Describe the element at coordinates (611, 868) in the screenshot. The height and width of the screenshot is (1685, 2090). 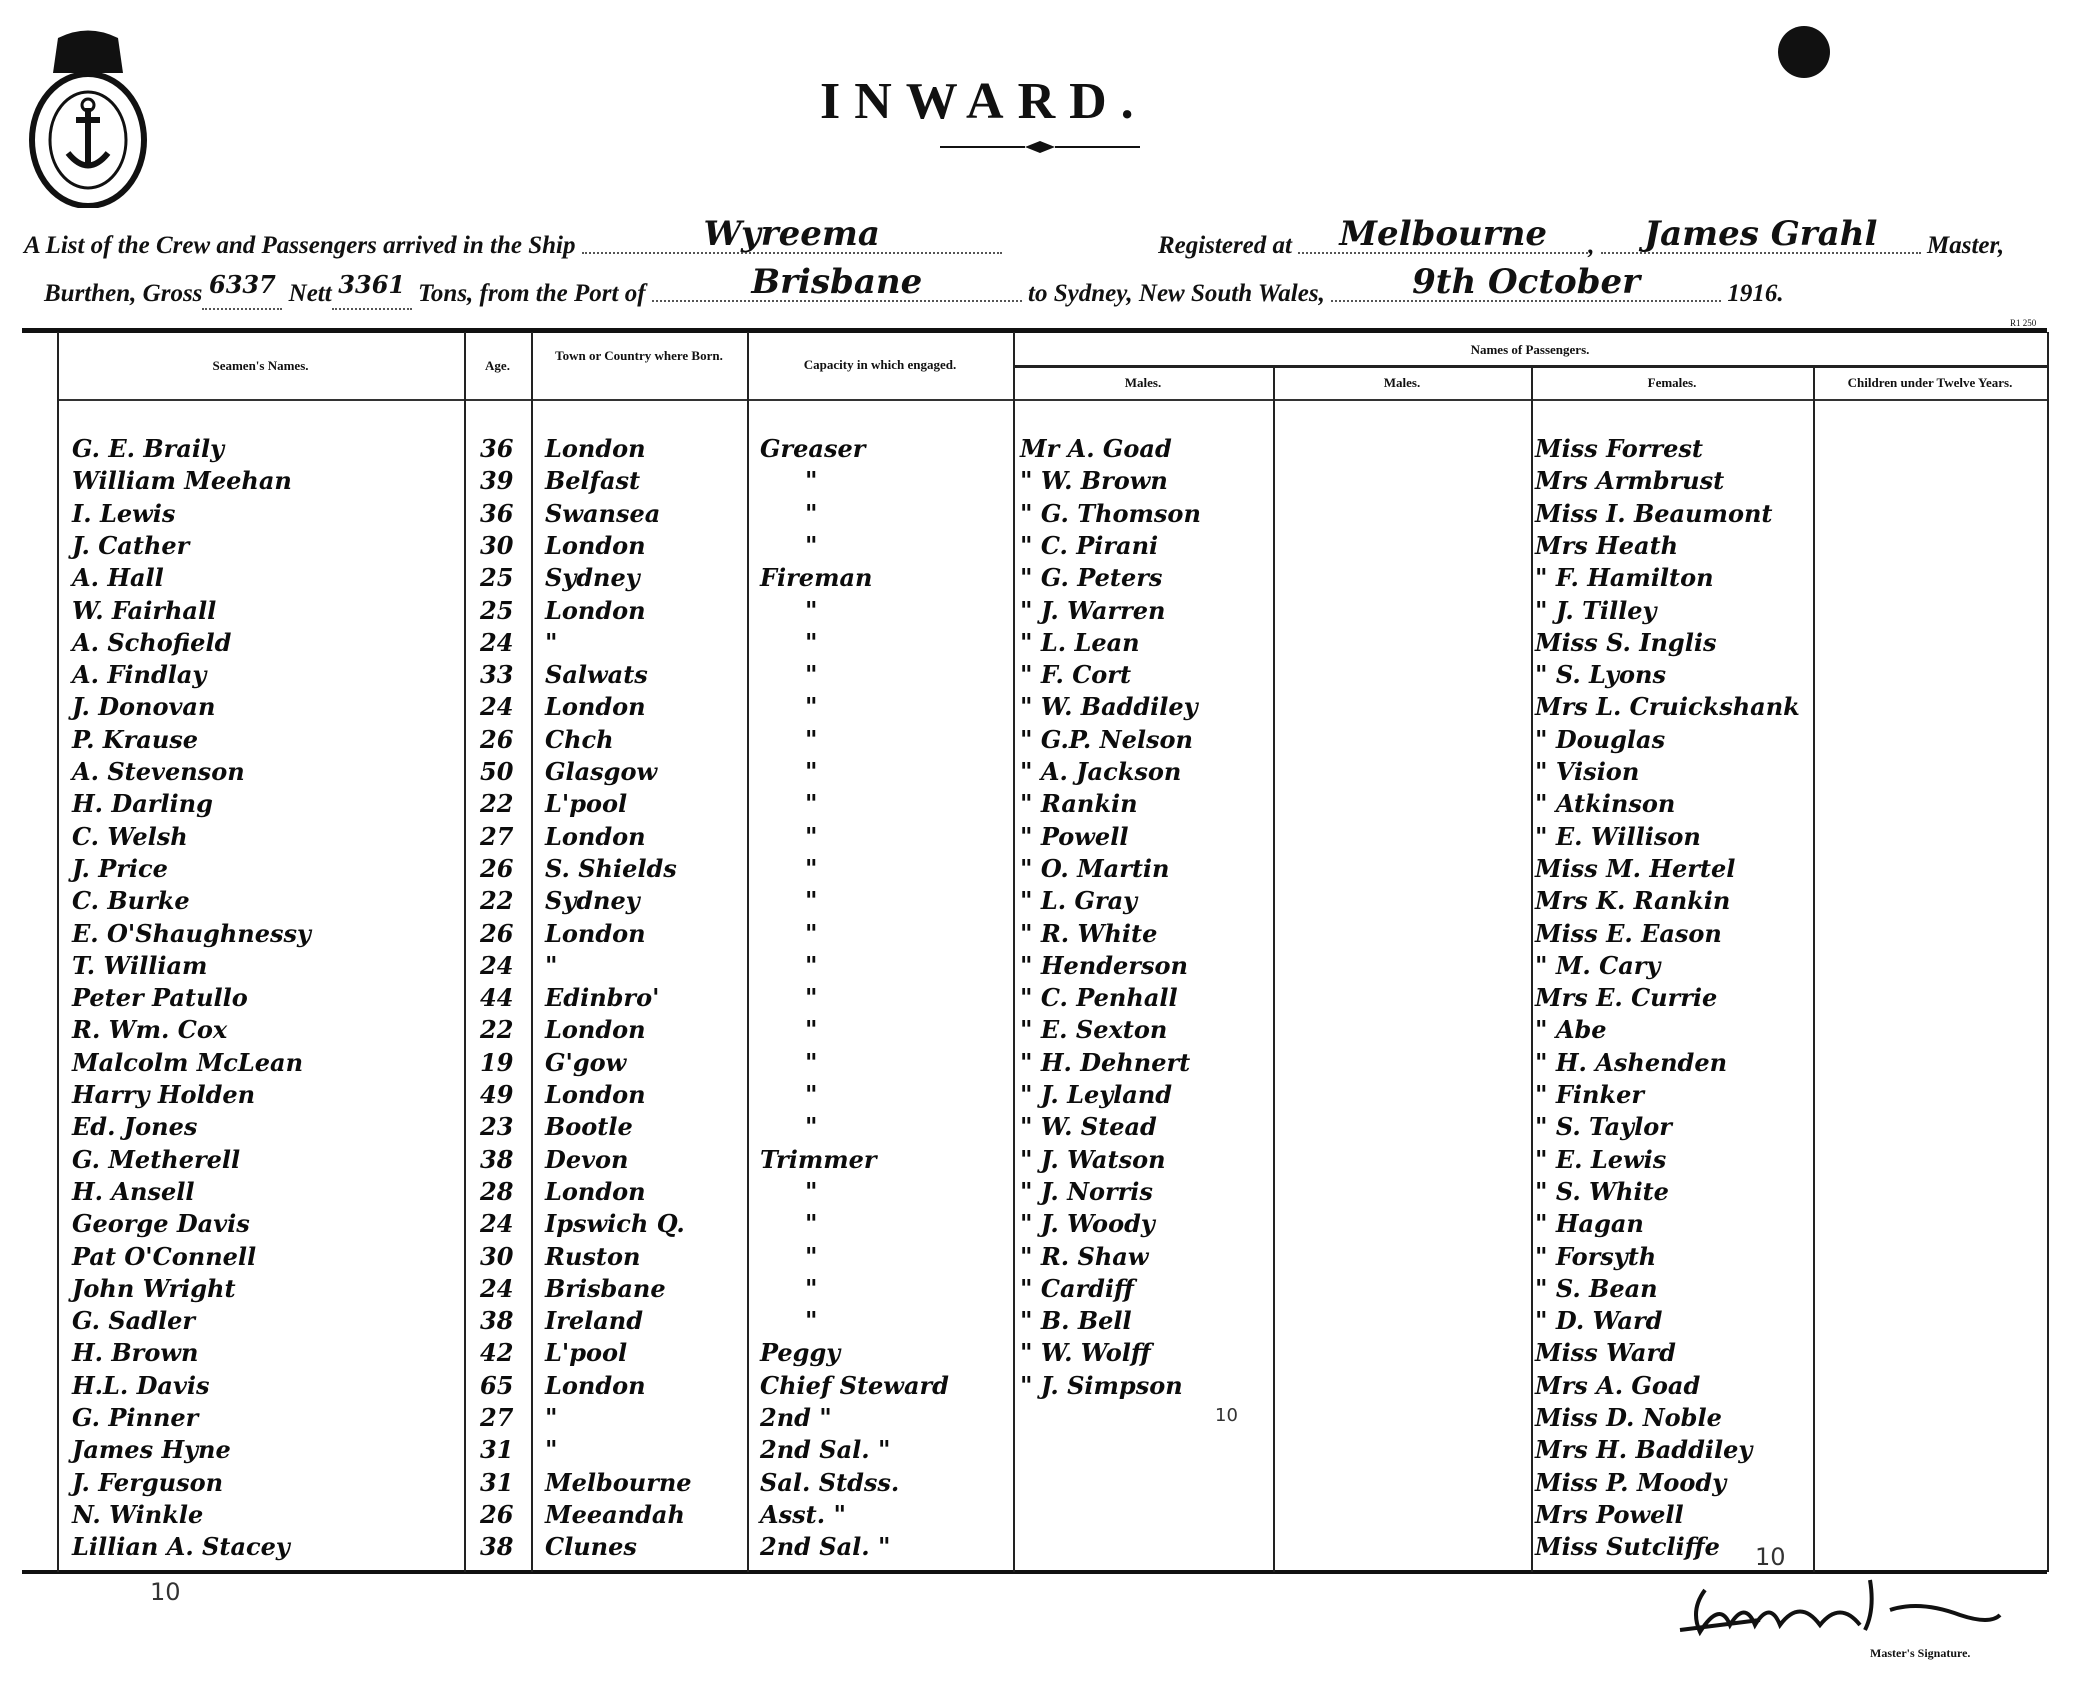
I see `seaman-birthplace: S. Shields` at that location.